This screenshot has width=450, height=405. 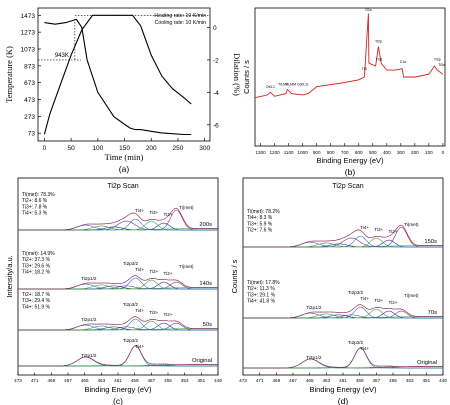 What do you see at coordinates (275, 152) in the screenshot?
I see `panel-b-xtick-label: 1200` at bounding box center [275, 152].